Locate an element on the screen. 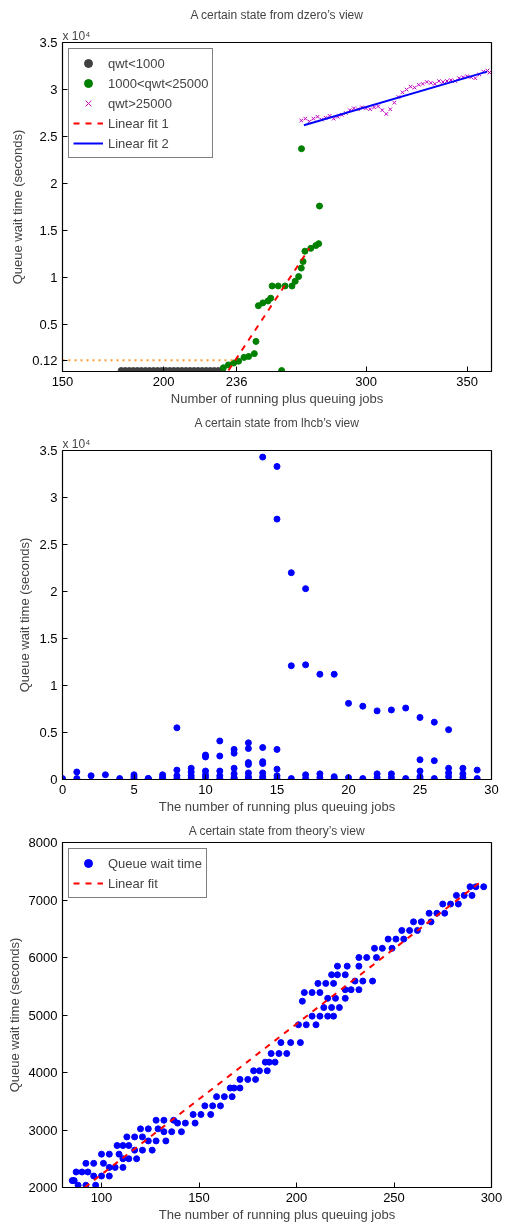 The height and width of the screenshot is (1226, 511). x-tick-label: 20 is located at coordinates (348, 789).